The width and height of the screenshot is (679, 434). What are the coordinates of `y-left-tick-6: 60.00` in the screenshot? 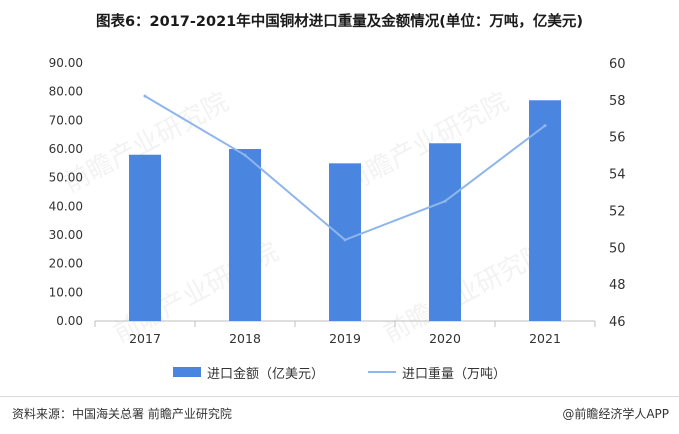 It's located at (66, 149).